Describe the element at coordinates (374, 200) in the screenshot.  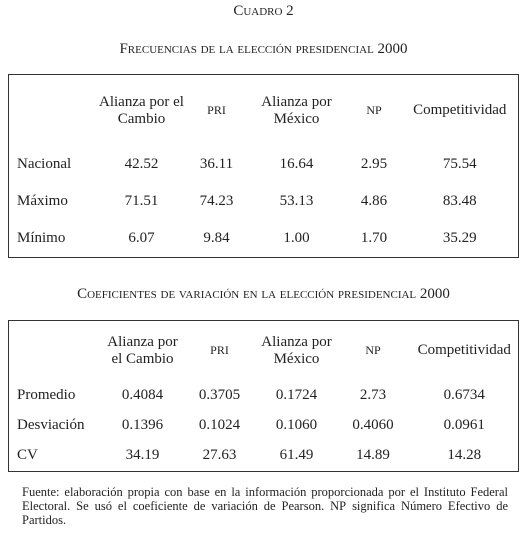
I see `cell: 4.86` at that location.